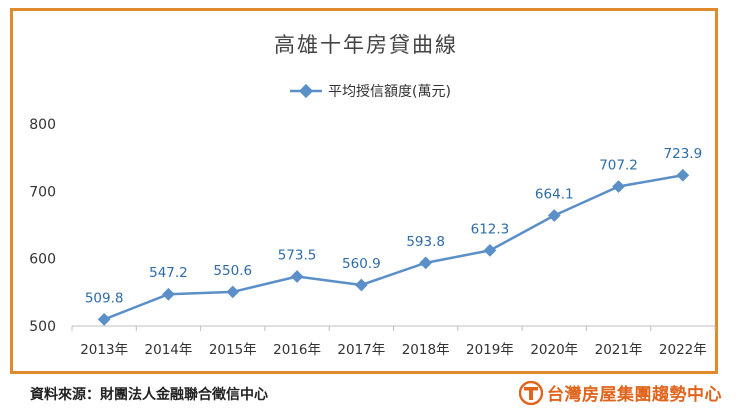  Describe the element at coordinates (554, 350) in the screenshot. I see `x-tick-label: 2020年` at that location.